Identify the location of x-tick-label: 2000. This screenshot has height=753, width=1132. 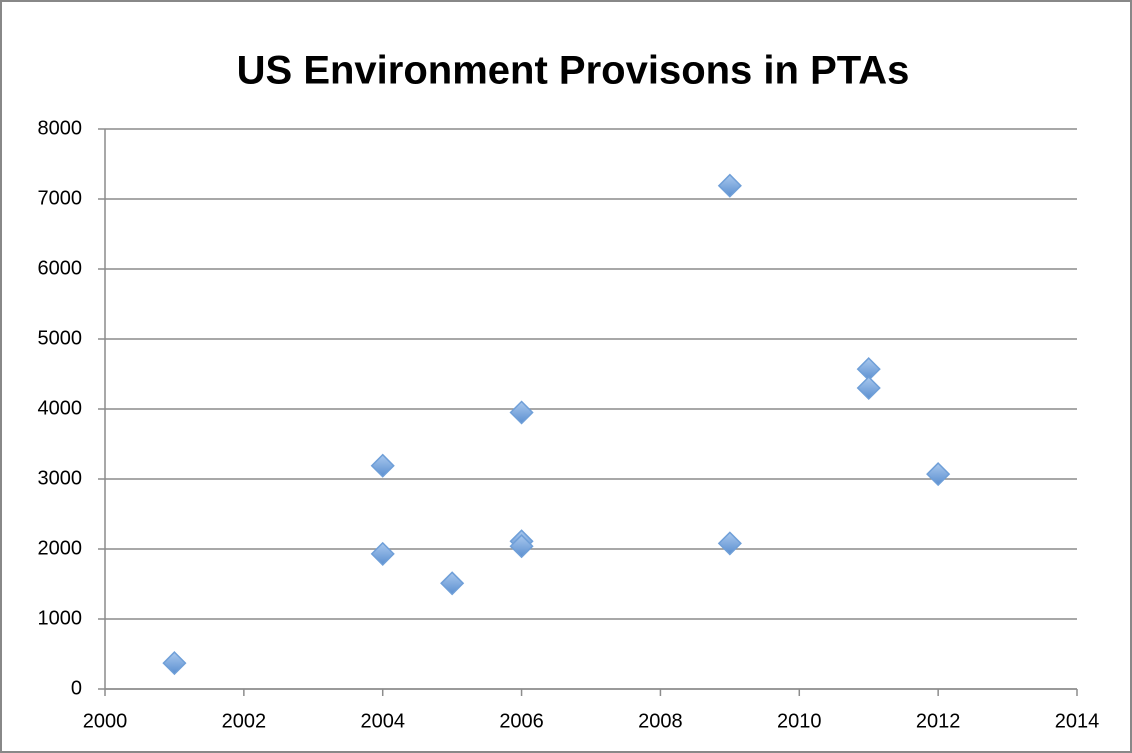
(105, 721).